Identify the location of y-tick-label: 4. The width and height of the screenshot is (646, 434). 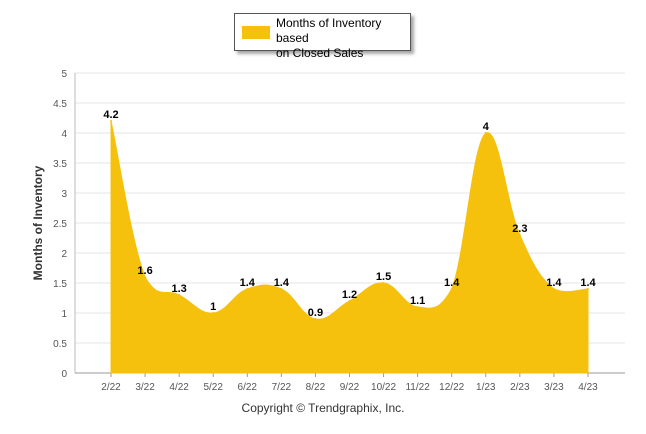
(64, 134).